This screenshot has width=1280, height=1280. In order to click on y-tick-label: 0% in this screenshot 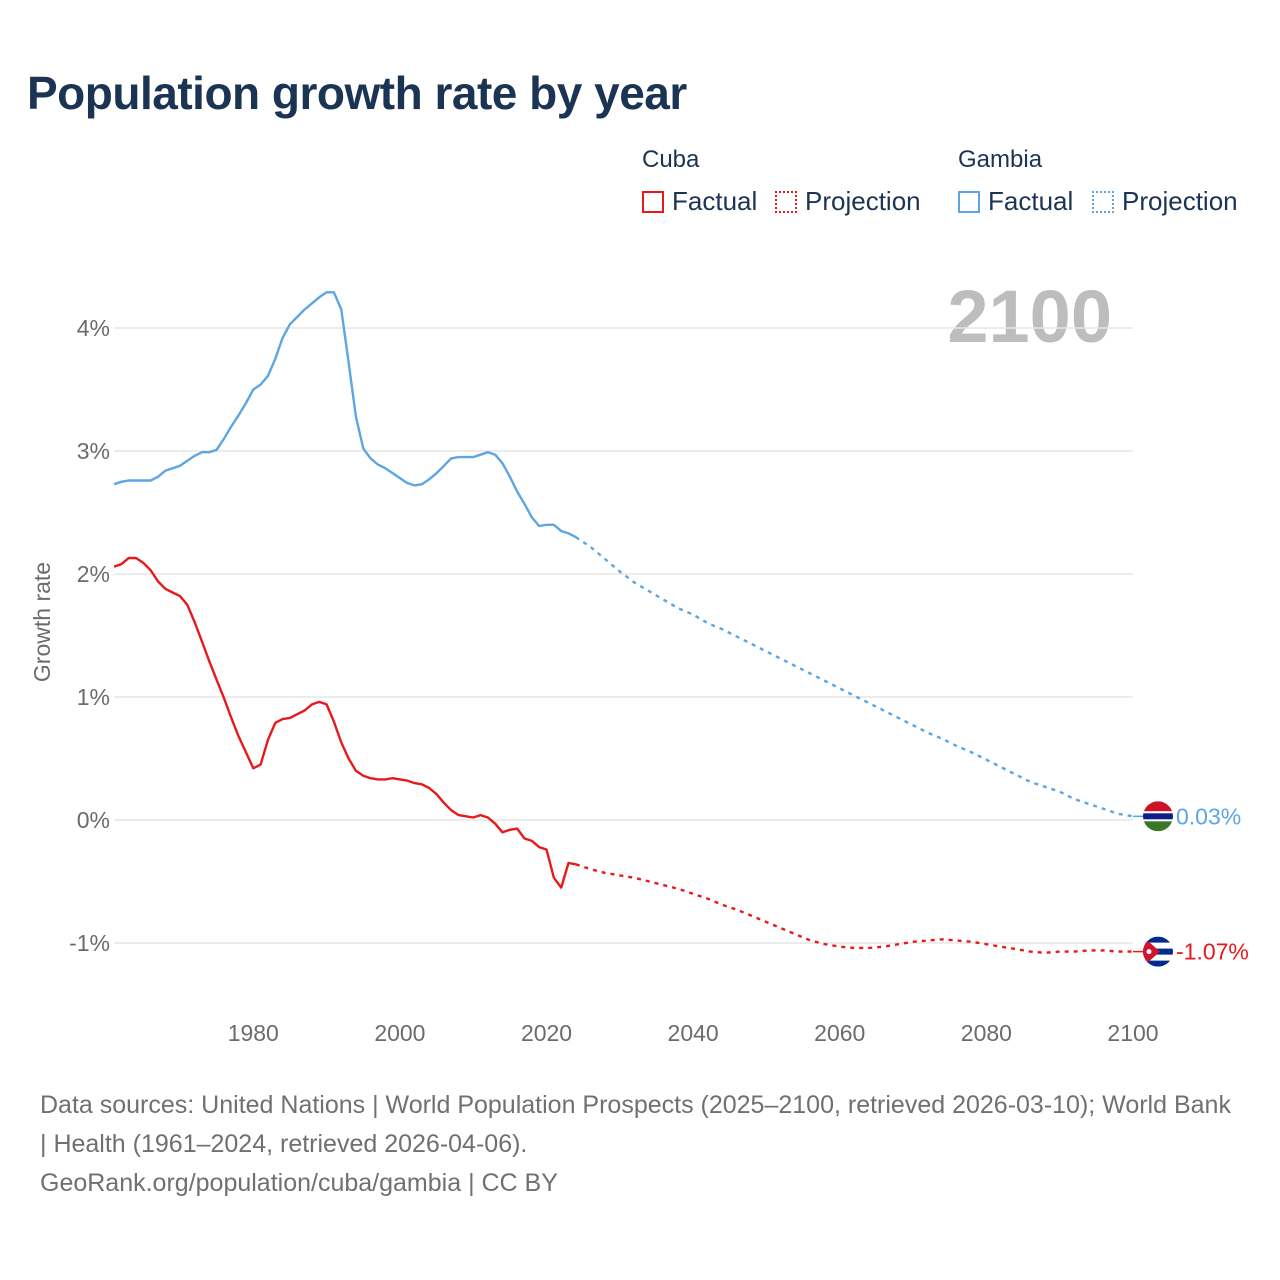, I will do `click(93, 820)`.